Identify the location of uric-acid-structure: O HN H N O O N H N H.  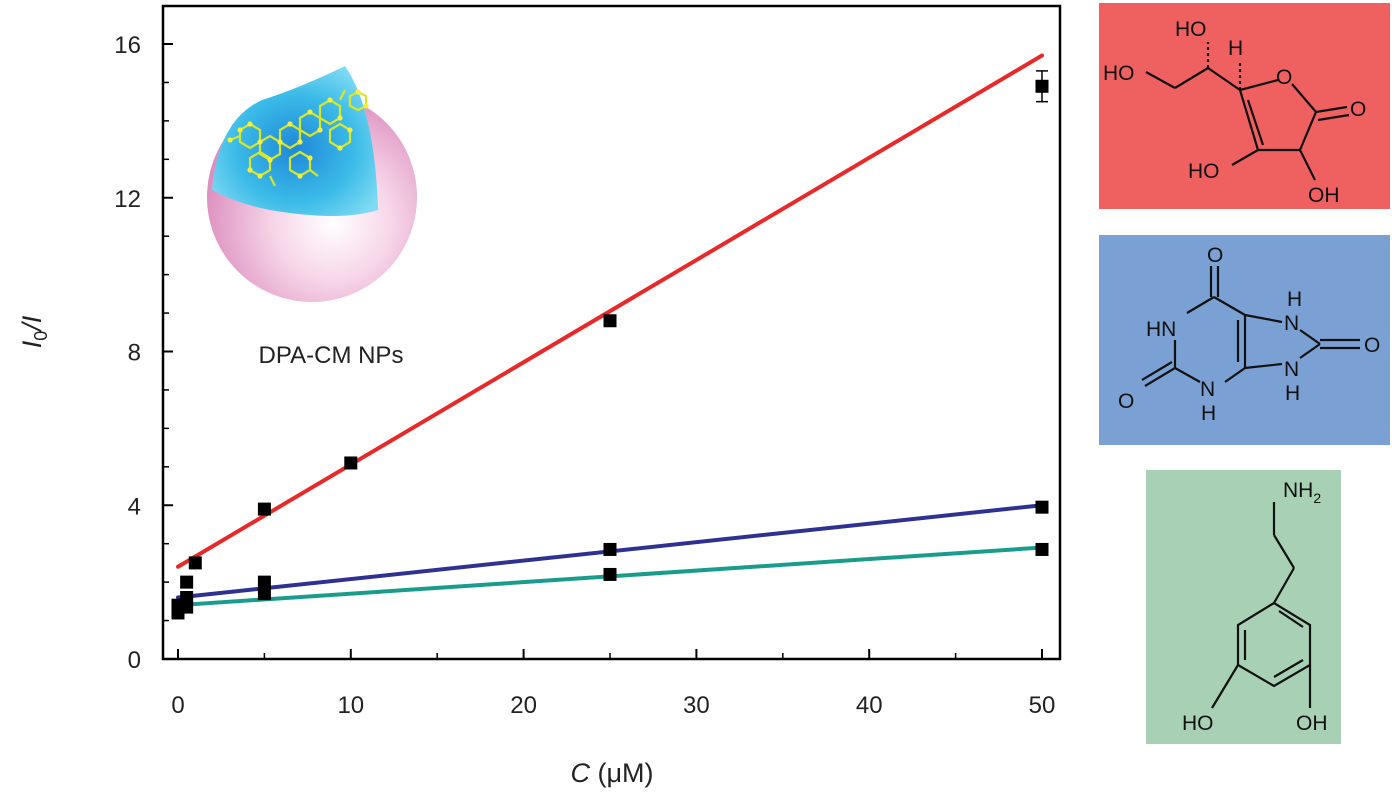
(1244, 340).